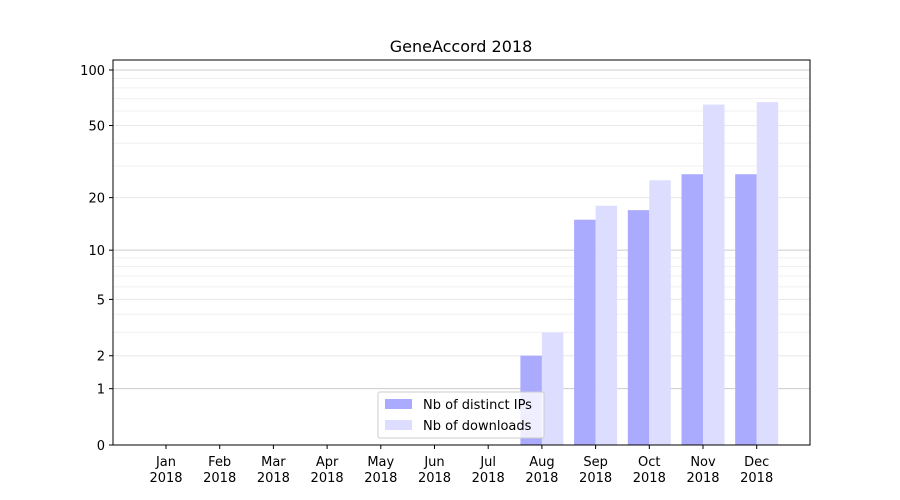 The height and width of the screenshot is (500, 900). What do you see at coordinates (101, 446) in the screenshot?
I see `y-tick-label: 0` at bounding box center [101, 446].